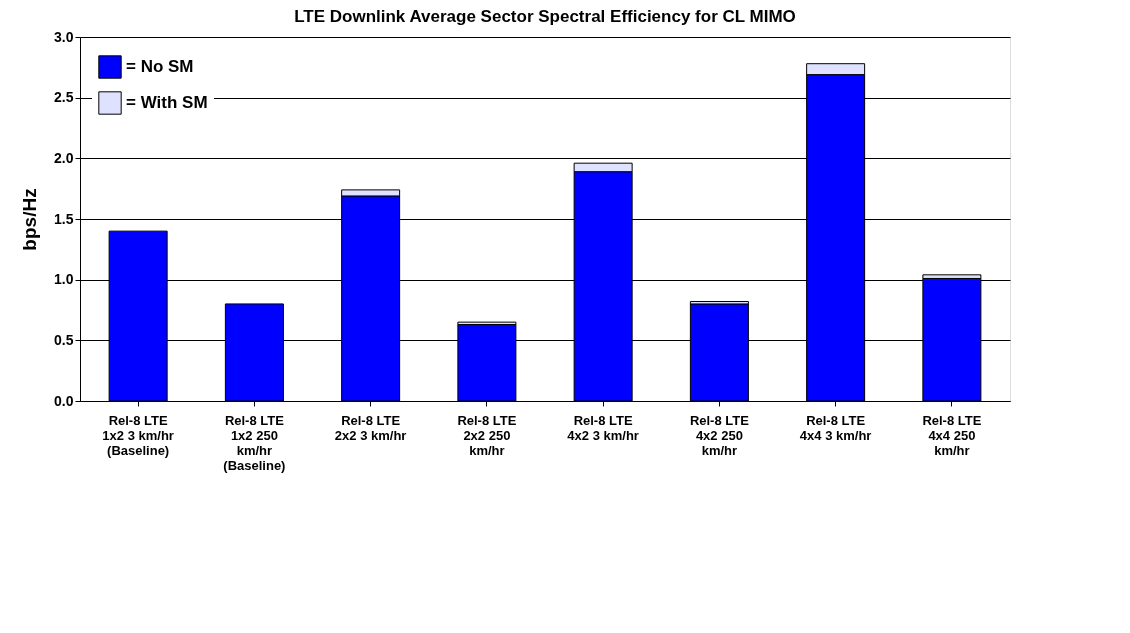 Image resolution: width=1130 pixels, height=633 pixels. I want to click on y-tick-label: 2.0, so click(64, 157).